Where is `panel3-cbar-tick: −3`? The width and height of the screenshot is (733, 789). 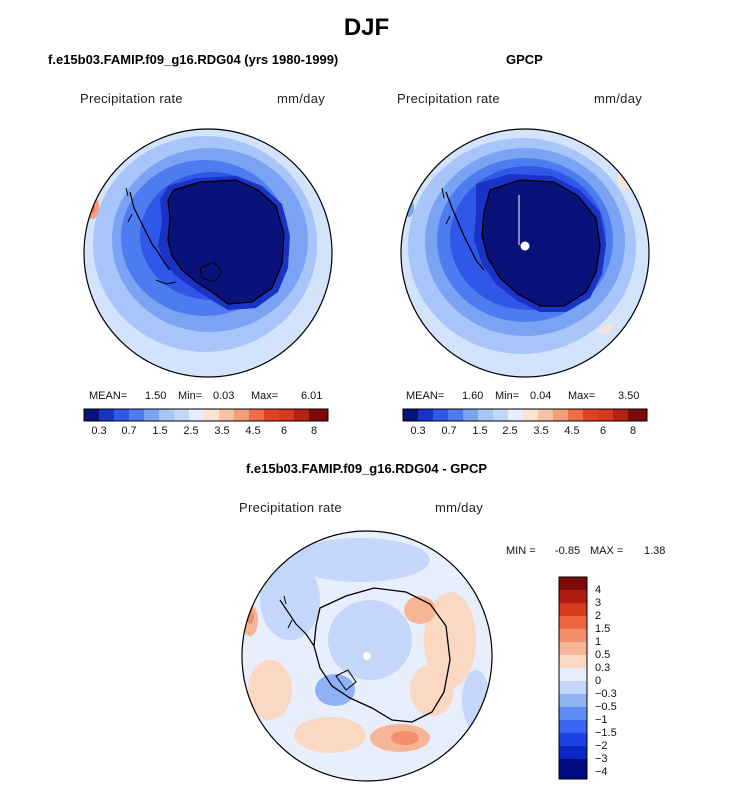
panel3-cbar-tick: −3 is located at coordinates (601, 759).